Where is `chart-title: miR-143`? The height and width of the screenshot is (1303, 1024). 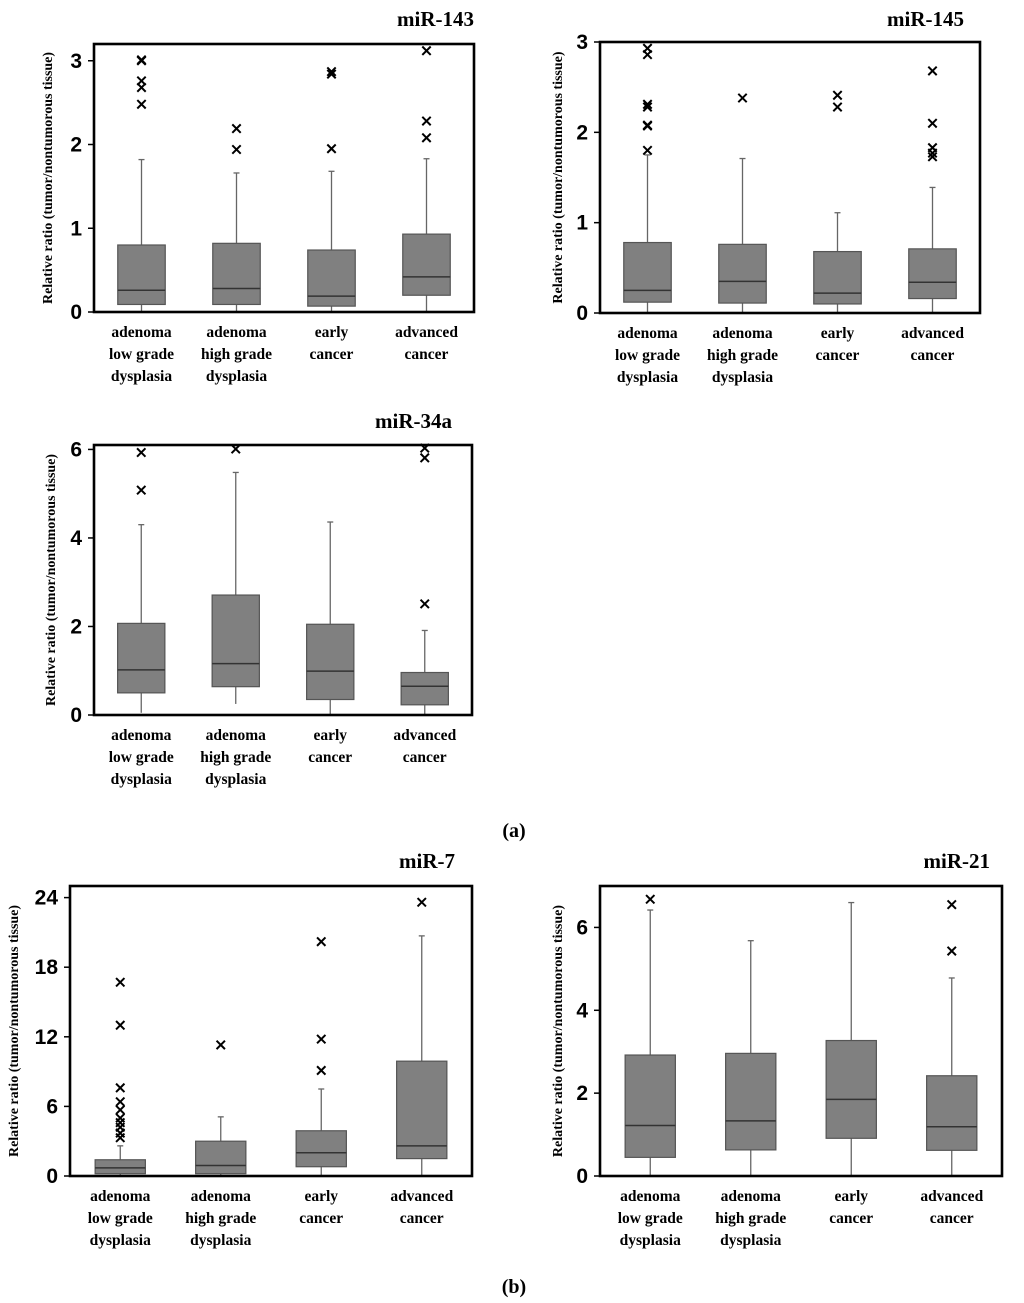
chart-title: miR-143 is located at coordinates (435, 19).